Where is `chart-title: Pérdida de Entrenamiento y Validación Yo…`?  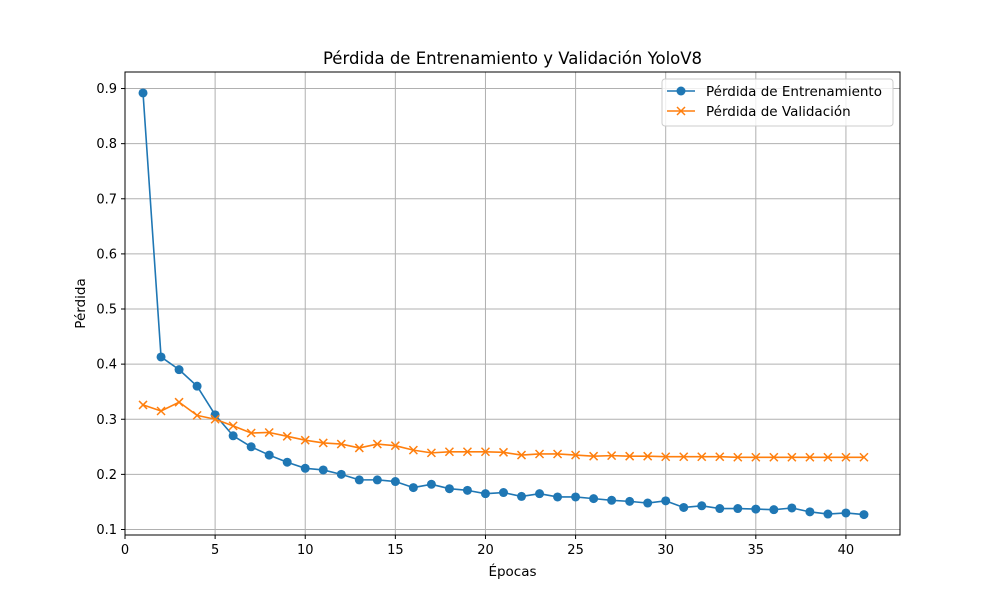 chart-title: Pérdida de Entrenamiento y Validación Yo… is located at coordinates (512, 58).